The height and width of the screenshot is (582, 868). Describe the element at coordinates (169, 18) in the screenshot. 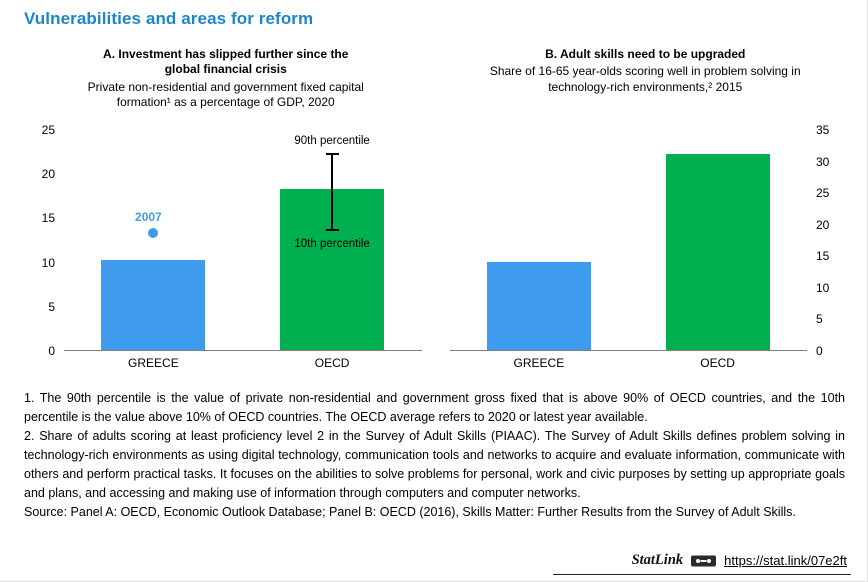

I see `page-title: Vulnerabilities and areas for reform` at that location.